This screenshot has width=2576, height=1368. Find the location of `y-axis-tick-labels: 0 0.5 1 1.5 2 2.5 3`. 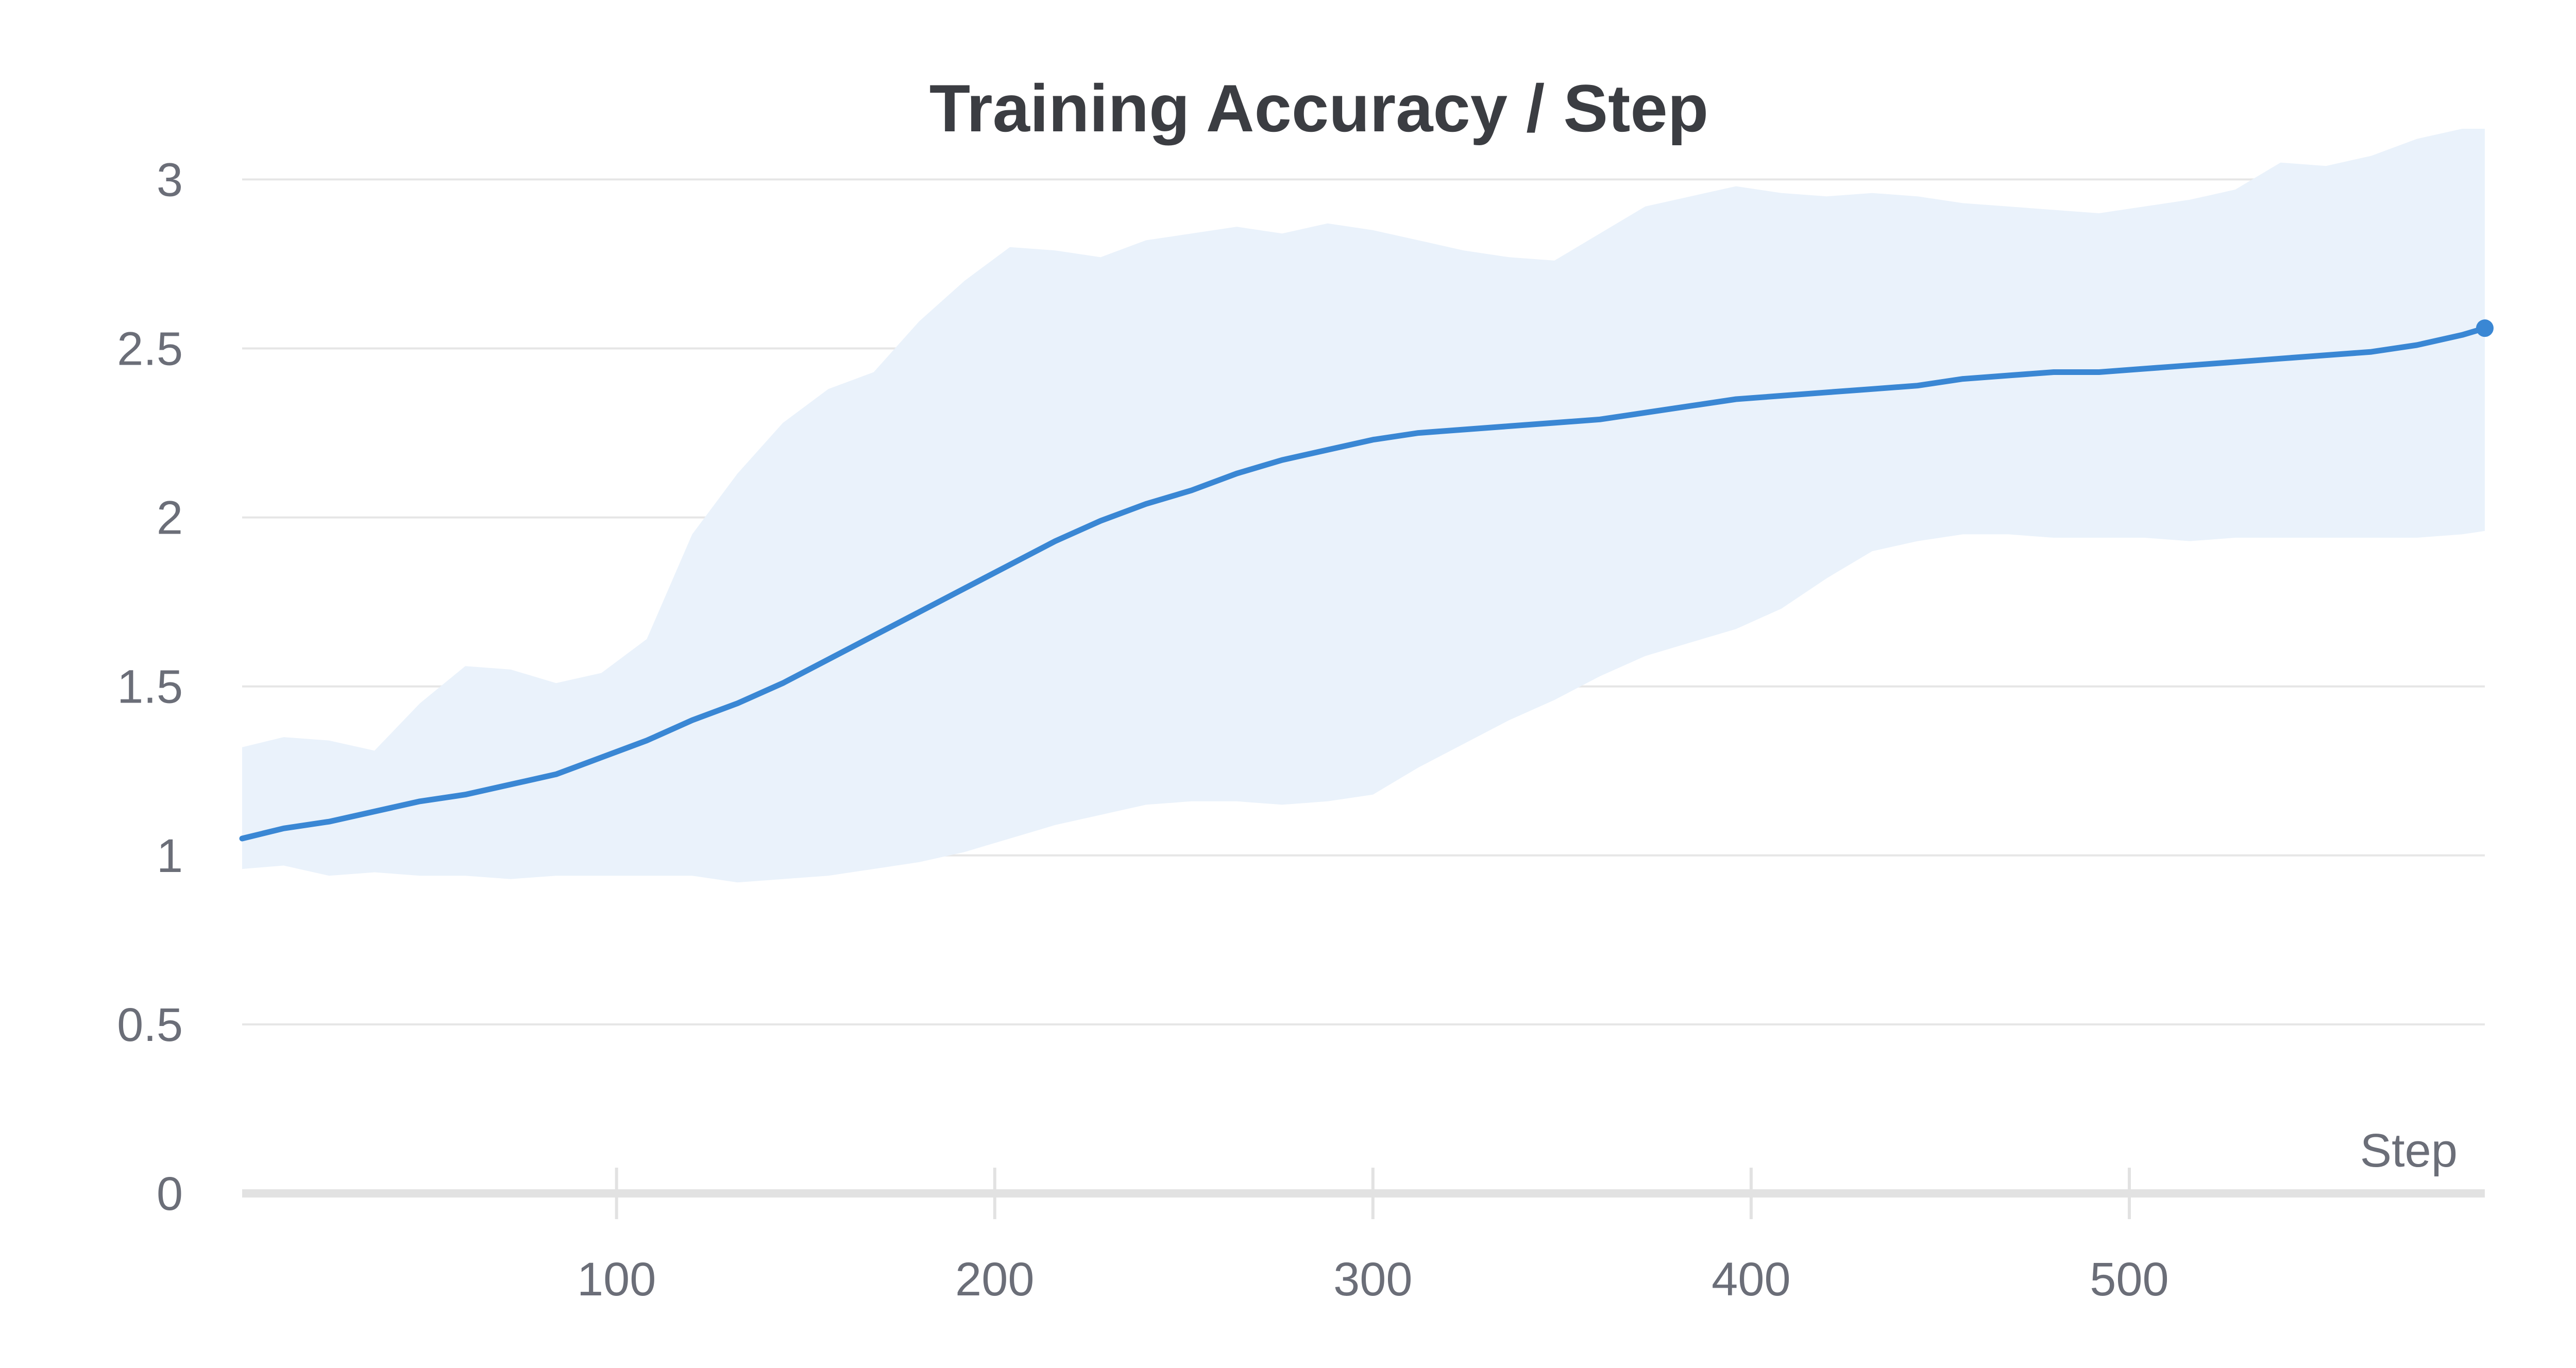

y-axis-tick-labels: 0 0.5 1 1.5 2 2.5 3 is located at coordinates (150, 686).